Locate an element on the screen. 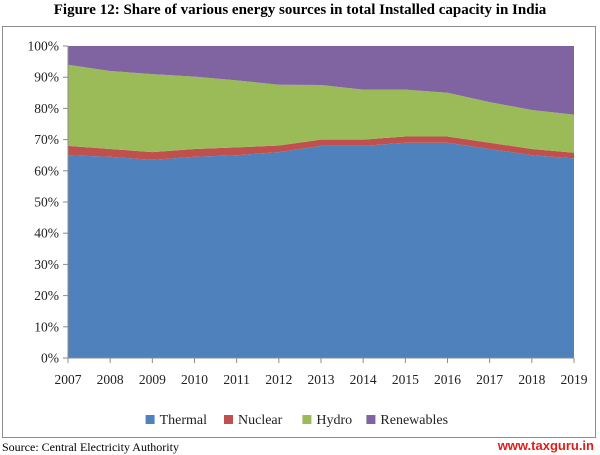  y-tick-label: 90% is located at coordinates (46, 77).